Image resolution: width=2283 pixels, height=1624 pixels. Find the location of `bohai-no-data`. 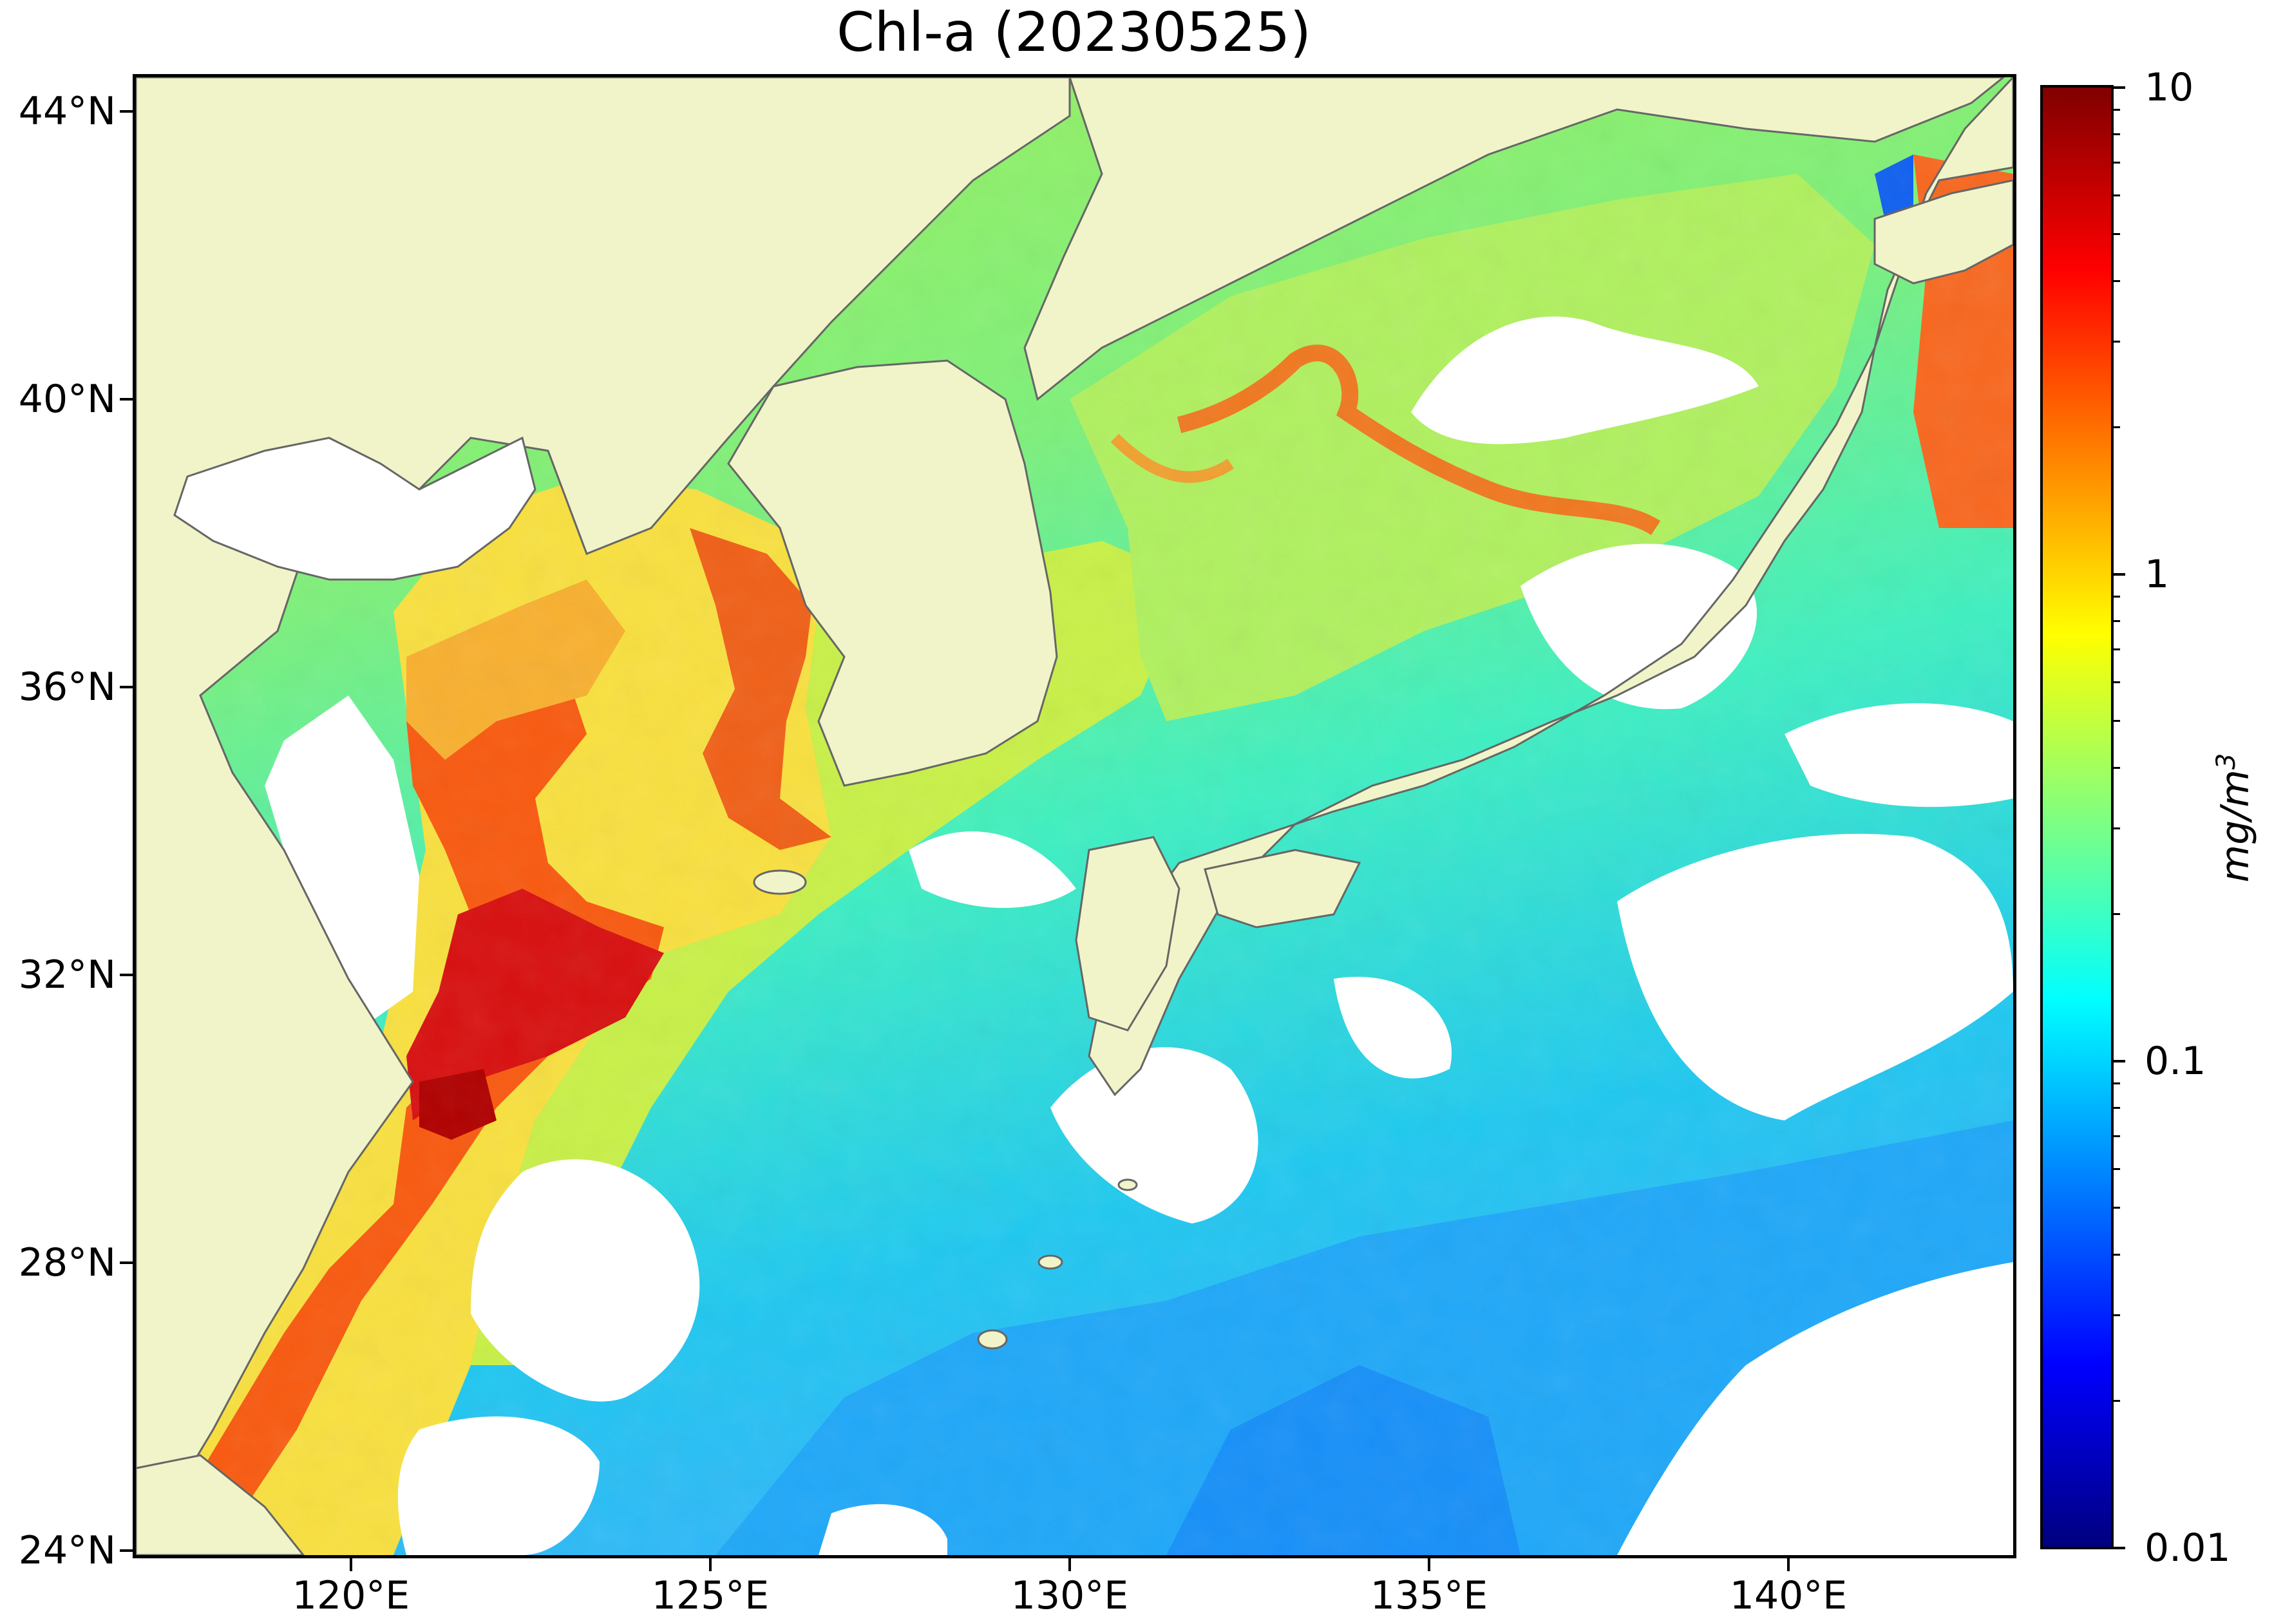

bohai-no-data is located at coordinates (354, 509).